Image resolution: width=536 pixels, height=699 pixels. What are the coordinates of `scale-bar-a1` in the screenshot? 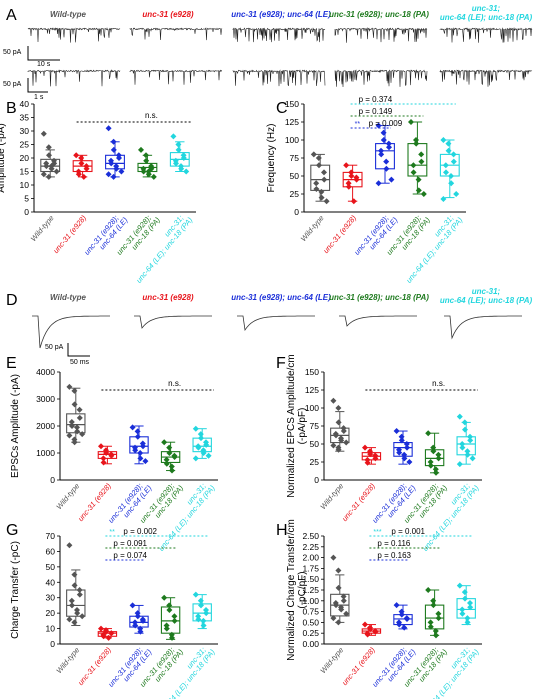 It's located at (43, 53).